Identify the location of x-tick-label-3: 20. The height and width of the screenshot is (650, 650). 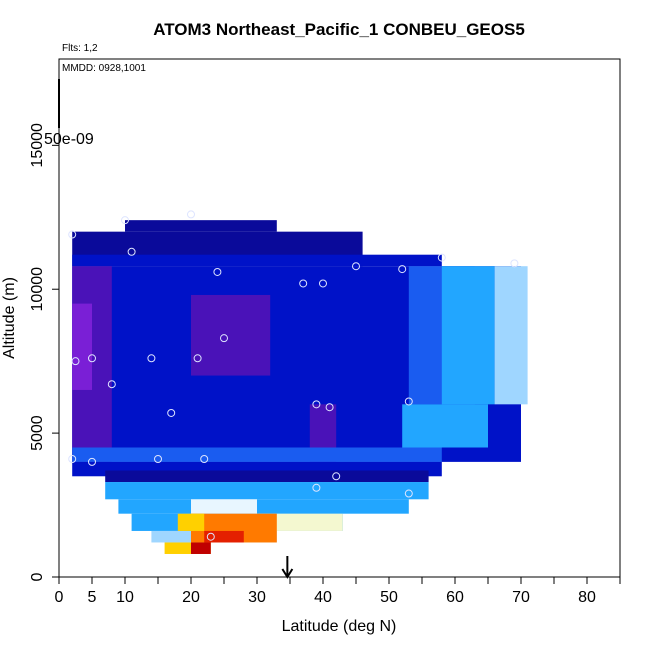
(191, 597).